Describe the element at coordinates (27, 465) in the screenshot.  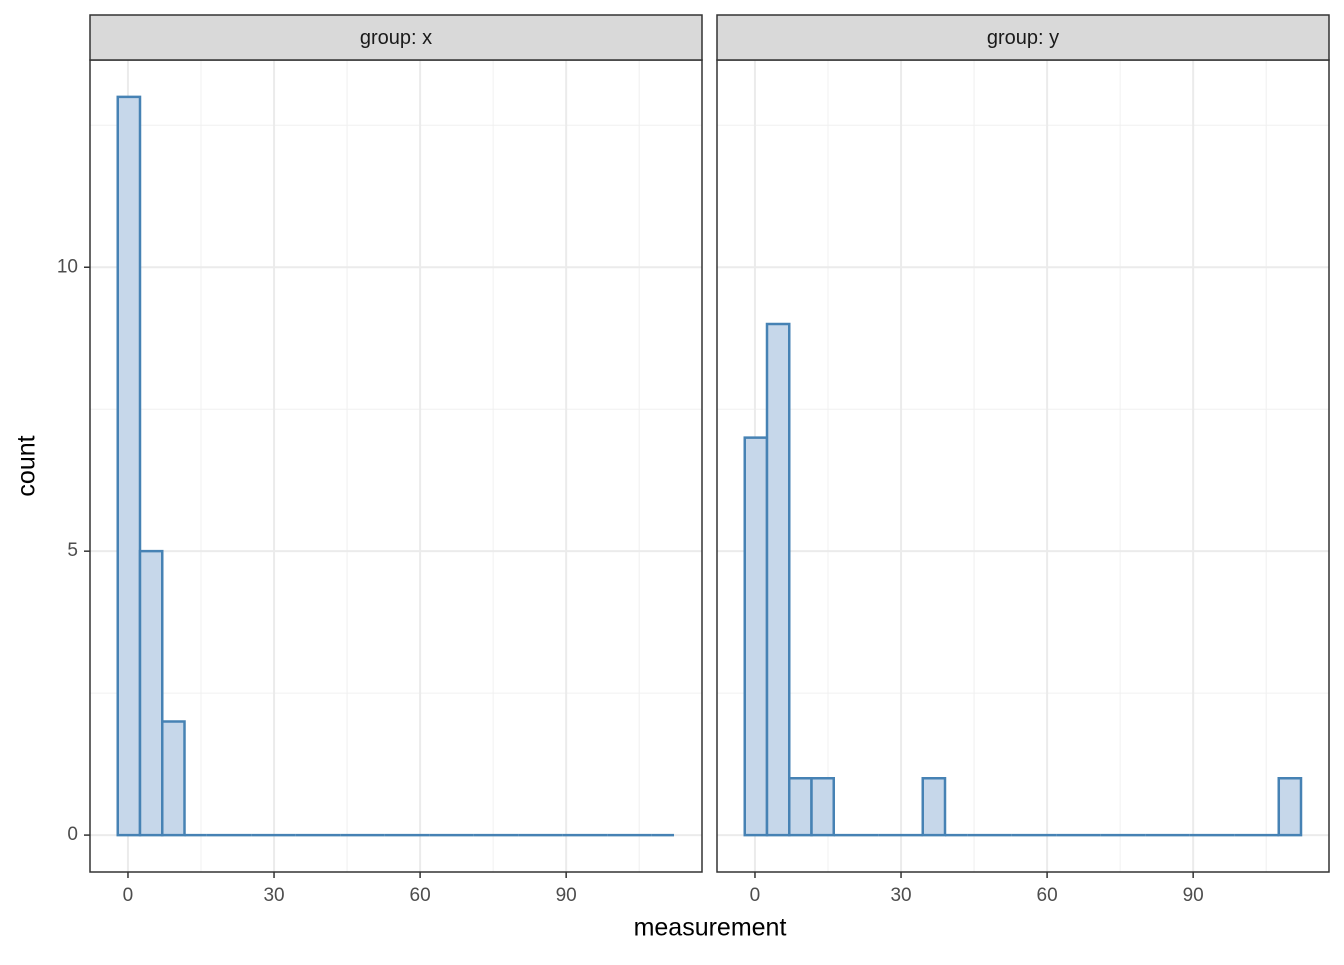
I see `y-axis-title: count` at that location.